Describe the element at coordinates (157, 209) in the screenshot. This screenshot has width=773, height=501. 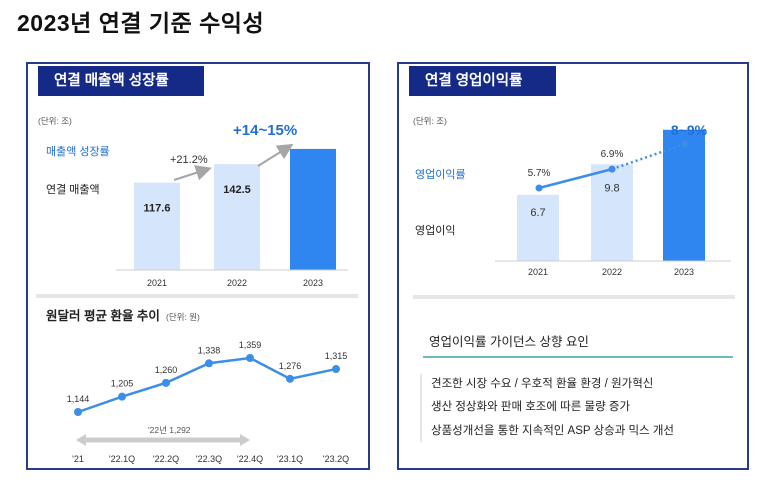
I see `revenue-value-label: 117.6` at that location.